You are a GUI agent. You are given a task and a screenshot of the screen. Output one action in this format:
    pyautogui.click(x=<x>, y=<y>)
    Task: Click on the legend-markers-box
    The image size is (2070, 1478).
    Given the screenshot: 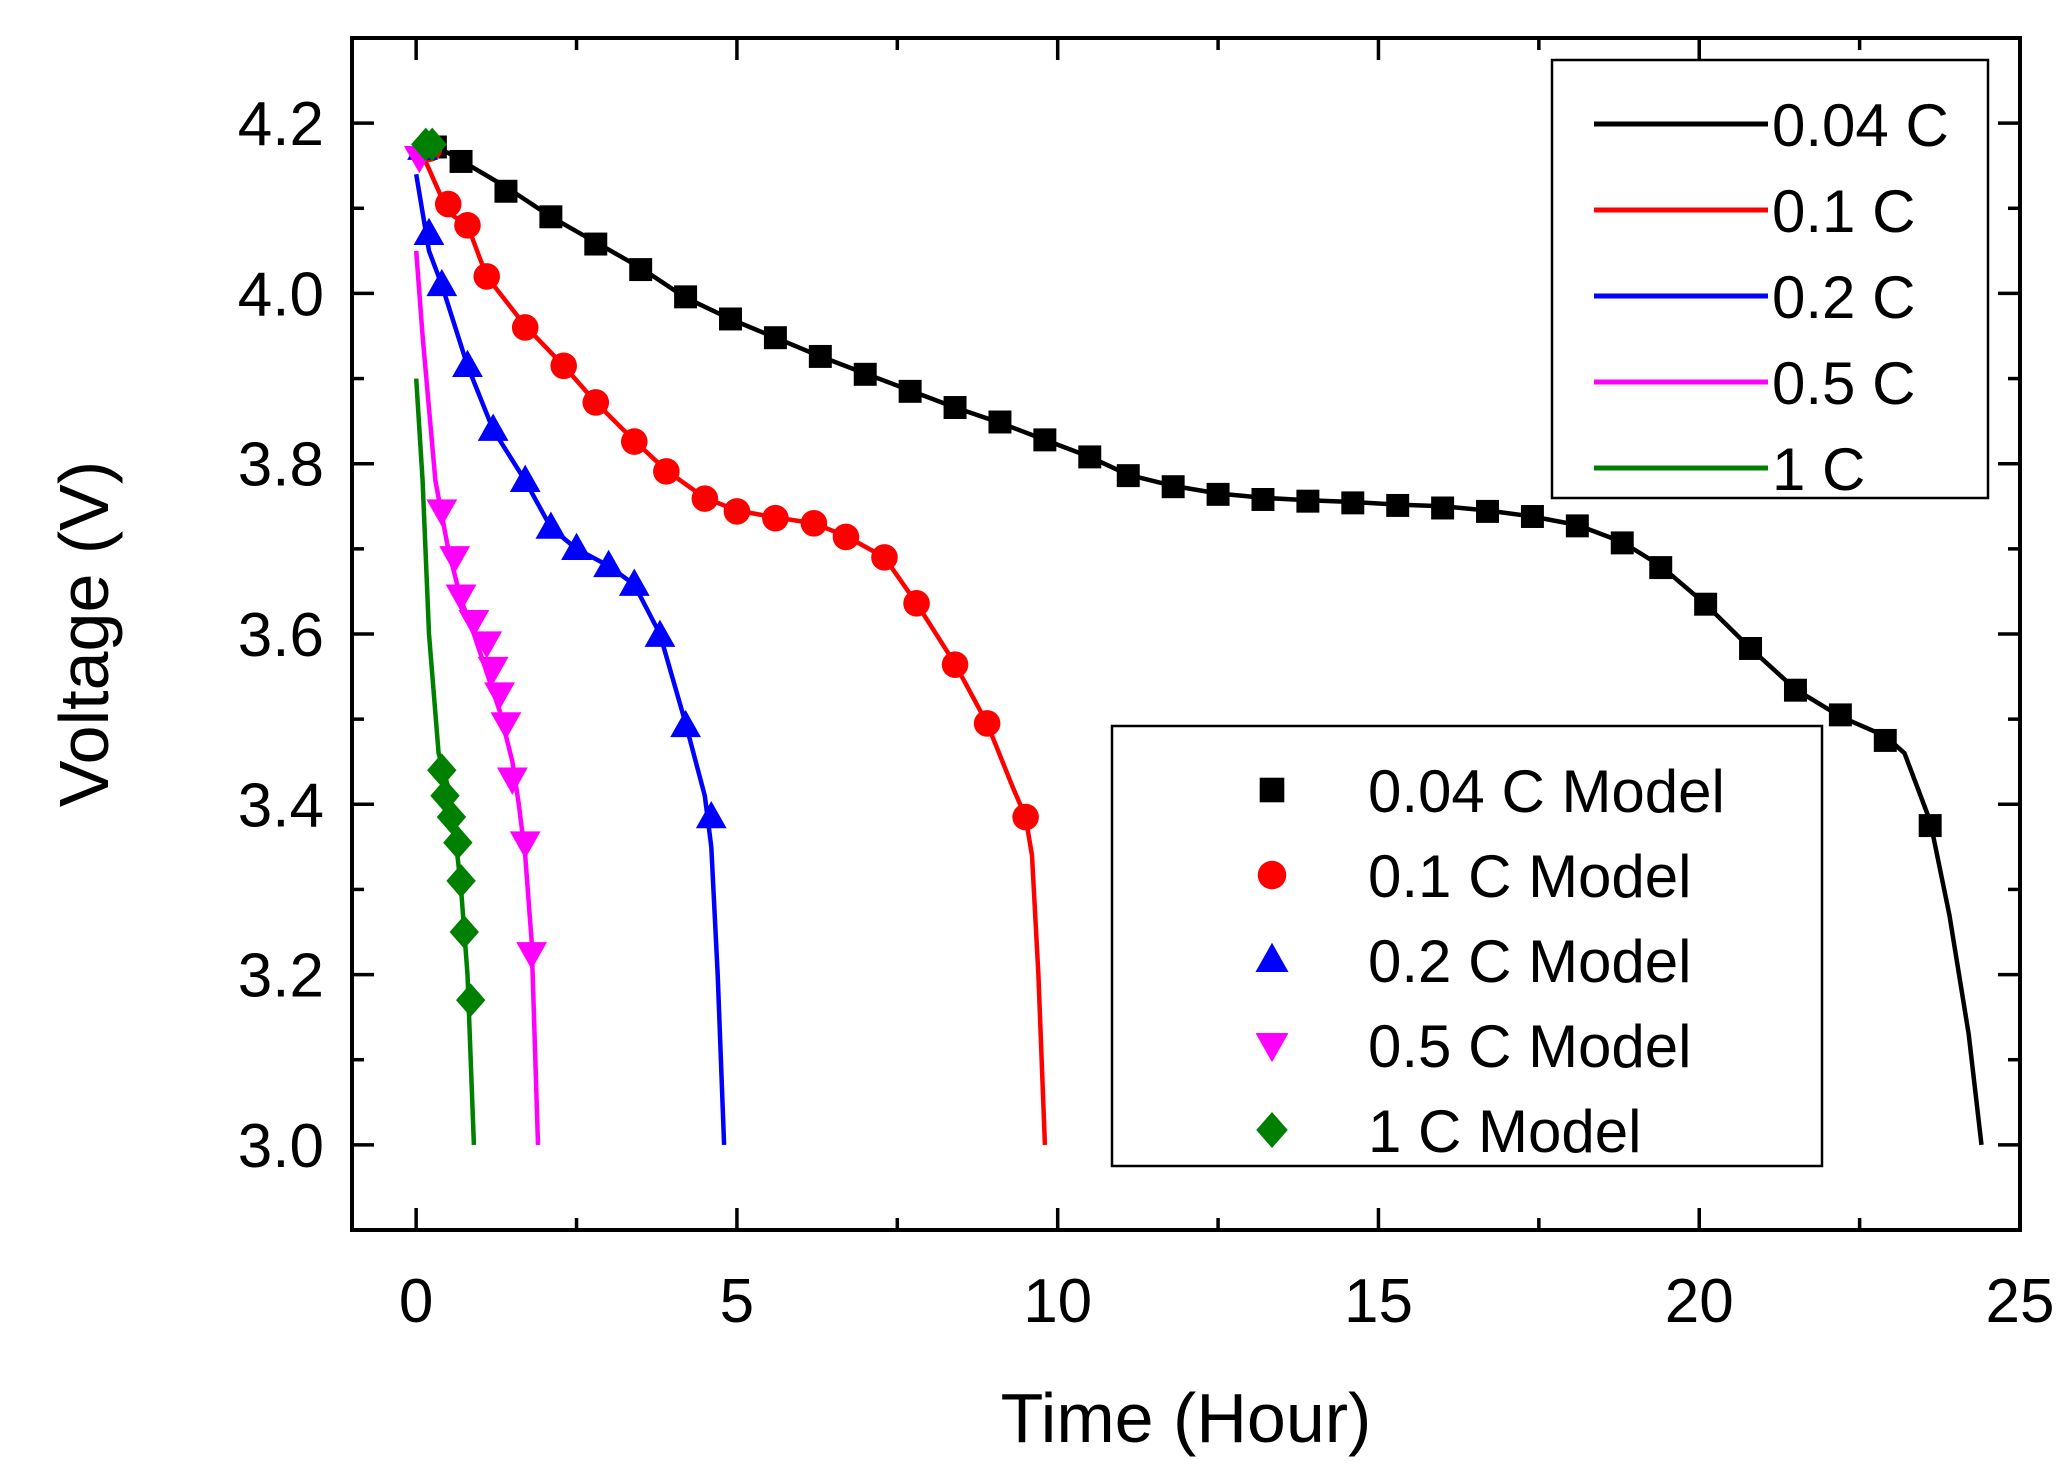 What is the action you would take?
    pyautogui.click(x=1467, y=946)
    